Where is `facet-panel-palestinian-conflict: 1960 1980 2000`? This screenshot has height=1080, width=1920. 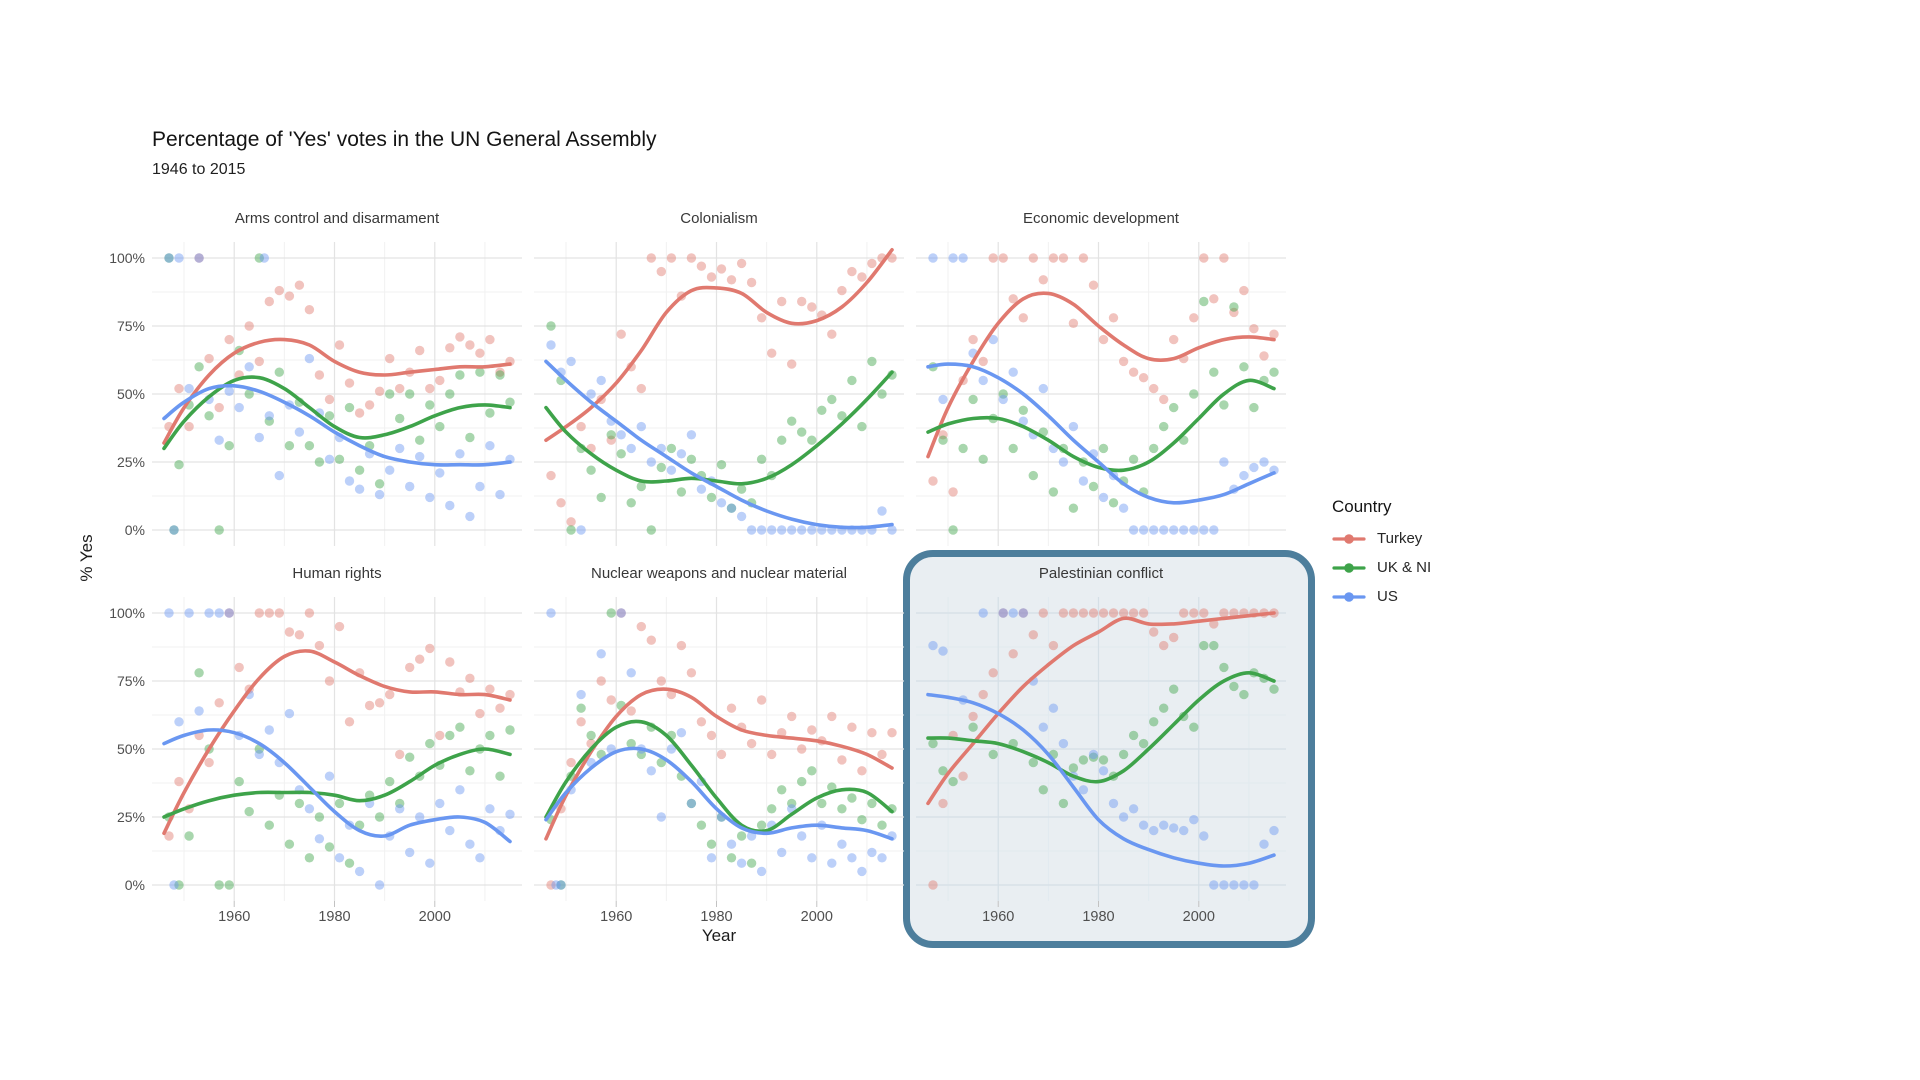 facet-panel-palestinian-conflict: 1960 1980 2000 is located at coordinates (1101, 761).